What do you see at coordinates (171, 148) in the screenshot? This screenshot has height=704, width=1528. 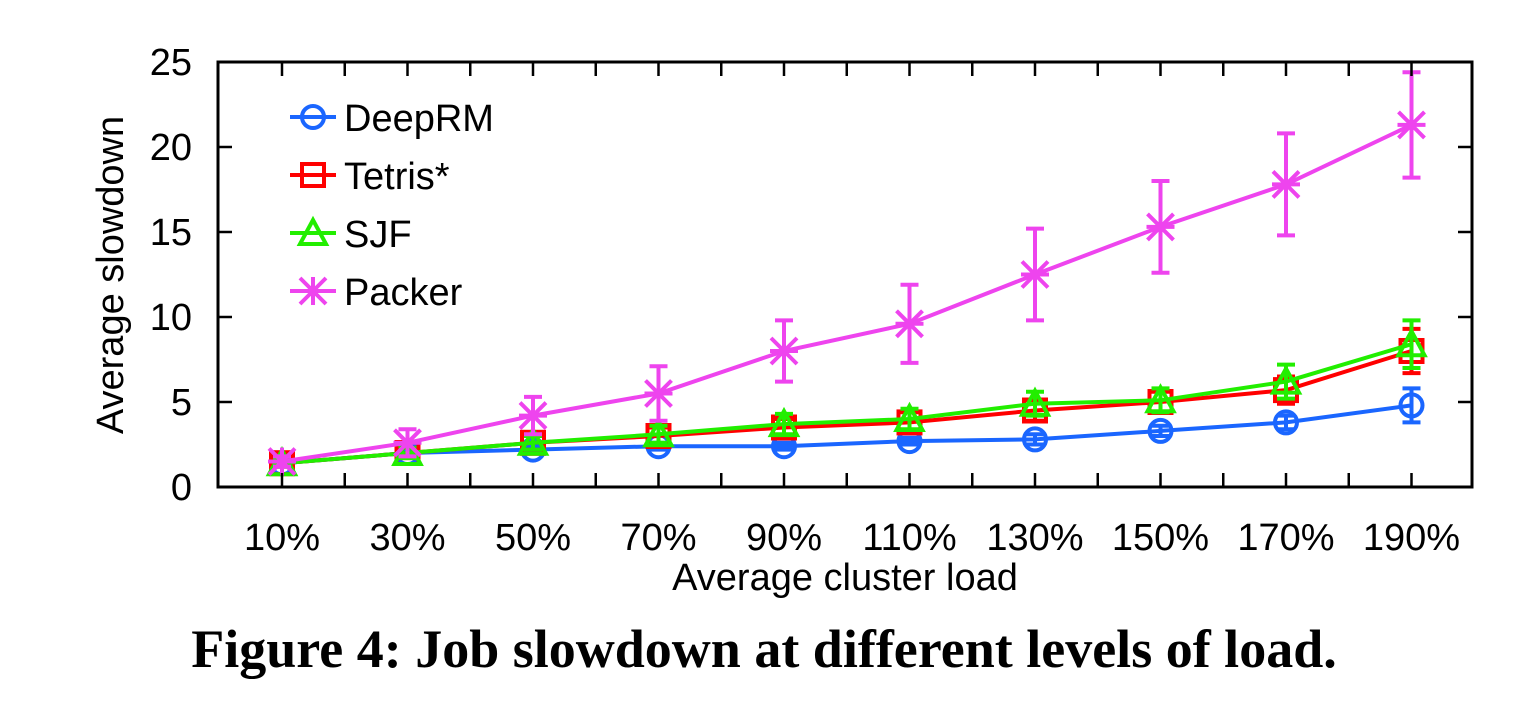 I see `y-tick-label: 20` at bounding box center [171, 148].